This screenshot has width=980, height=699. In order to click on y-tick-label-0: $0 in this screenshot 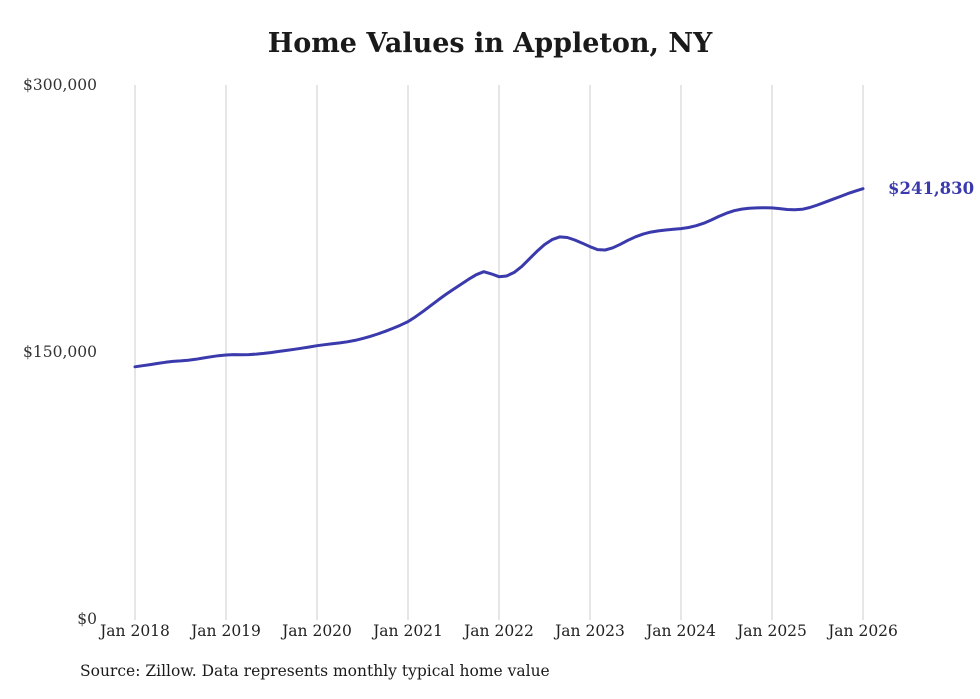, I will do `click(87, 619)`.